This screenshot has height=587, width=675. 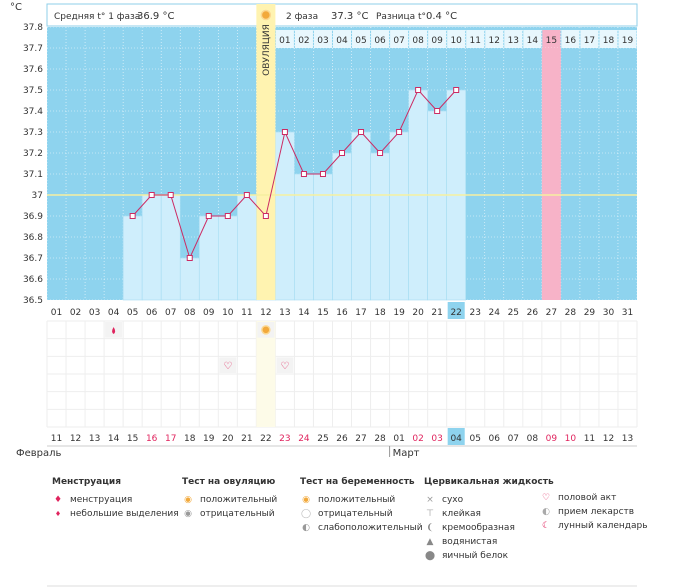 I want to click on y-tick-label: 36.6, so click(x=33, y=280).